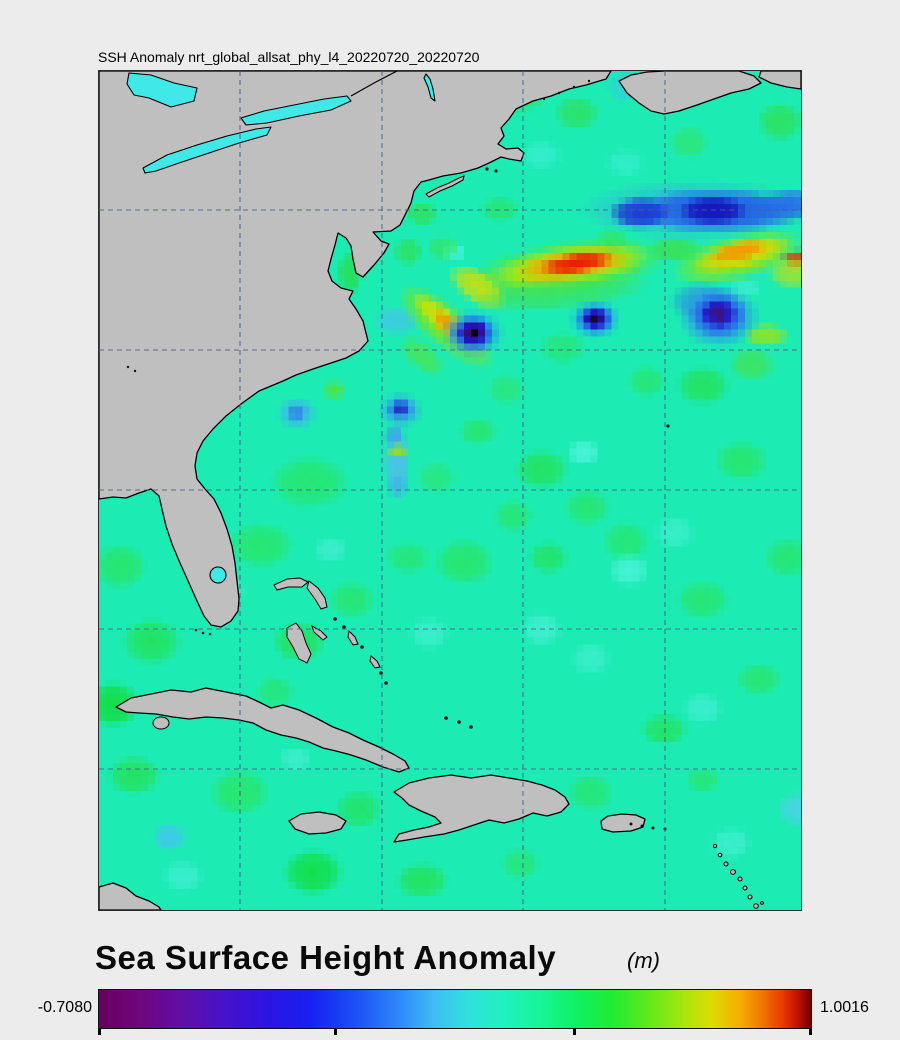 Image resolution: width=900 pixels, height=1040 pixels. Describe the element at coordinates (317, 823) in the screenshot. I see `land-jamaica` at that location.